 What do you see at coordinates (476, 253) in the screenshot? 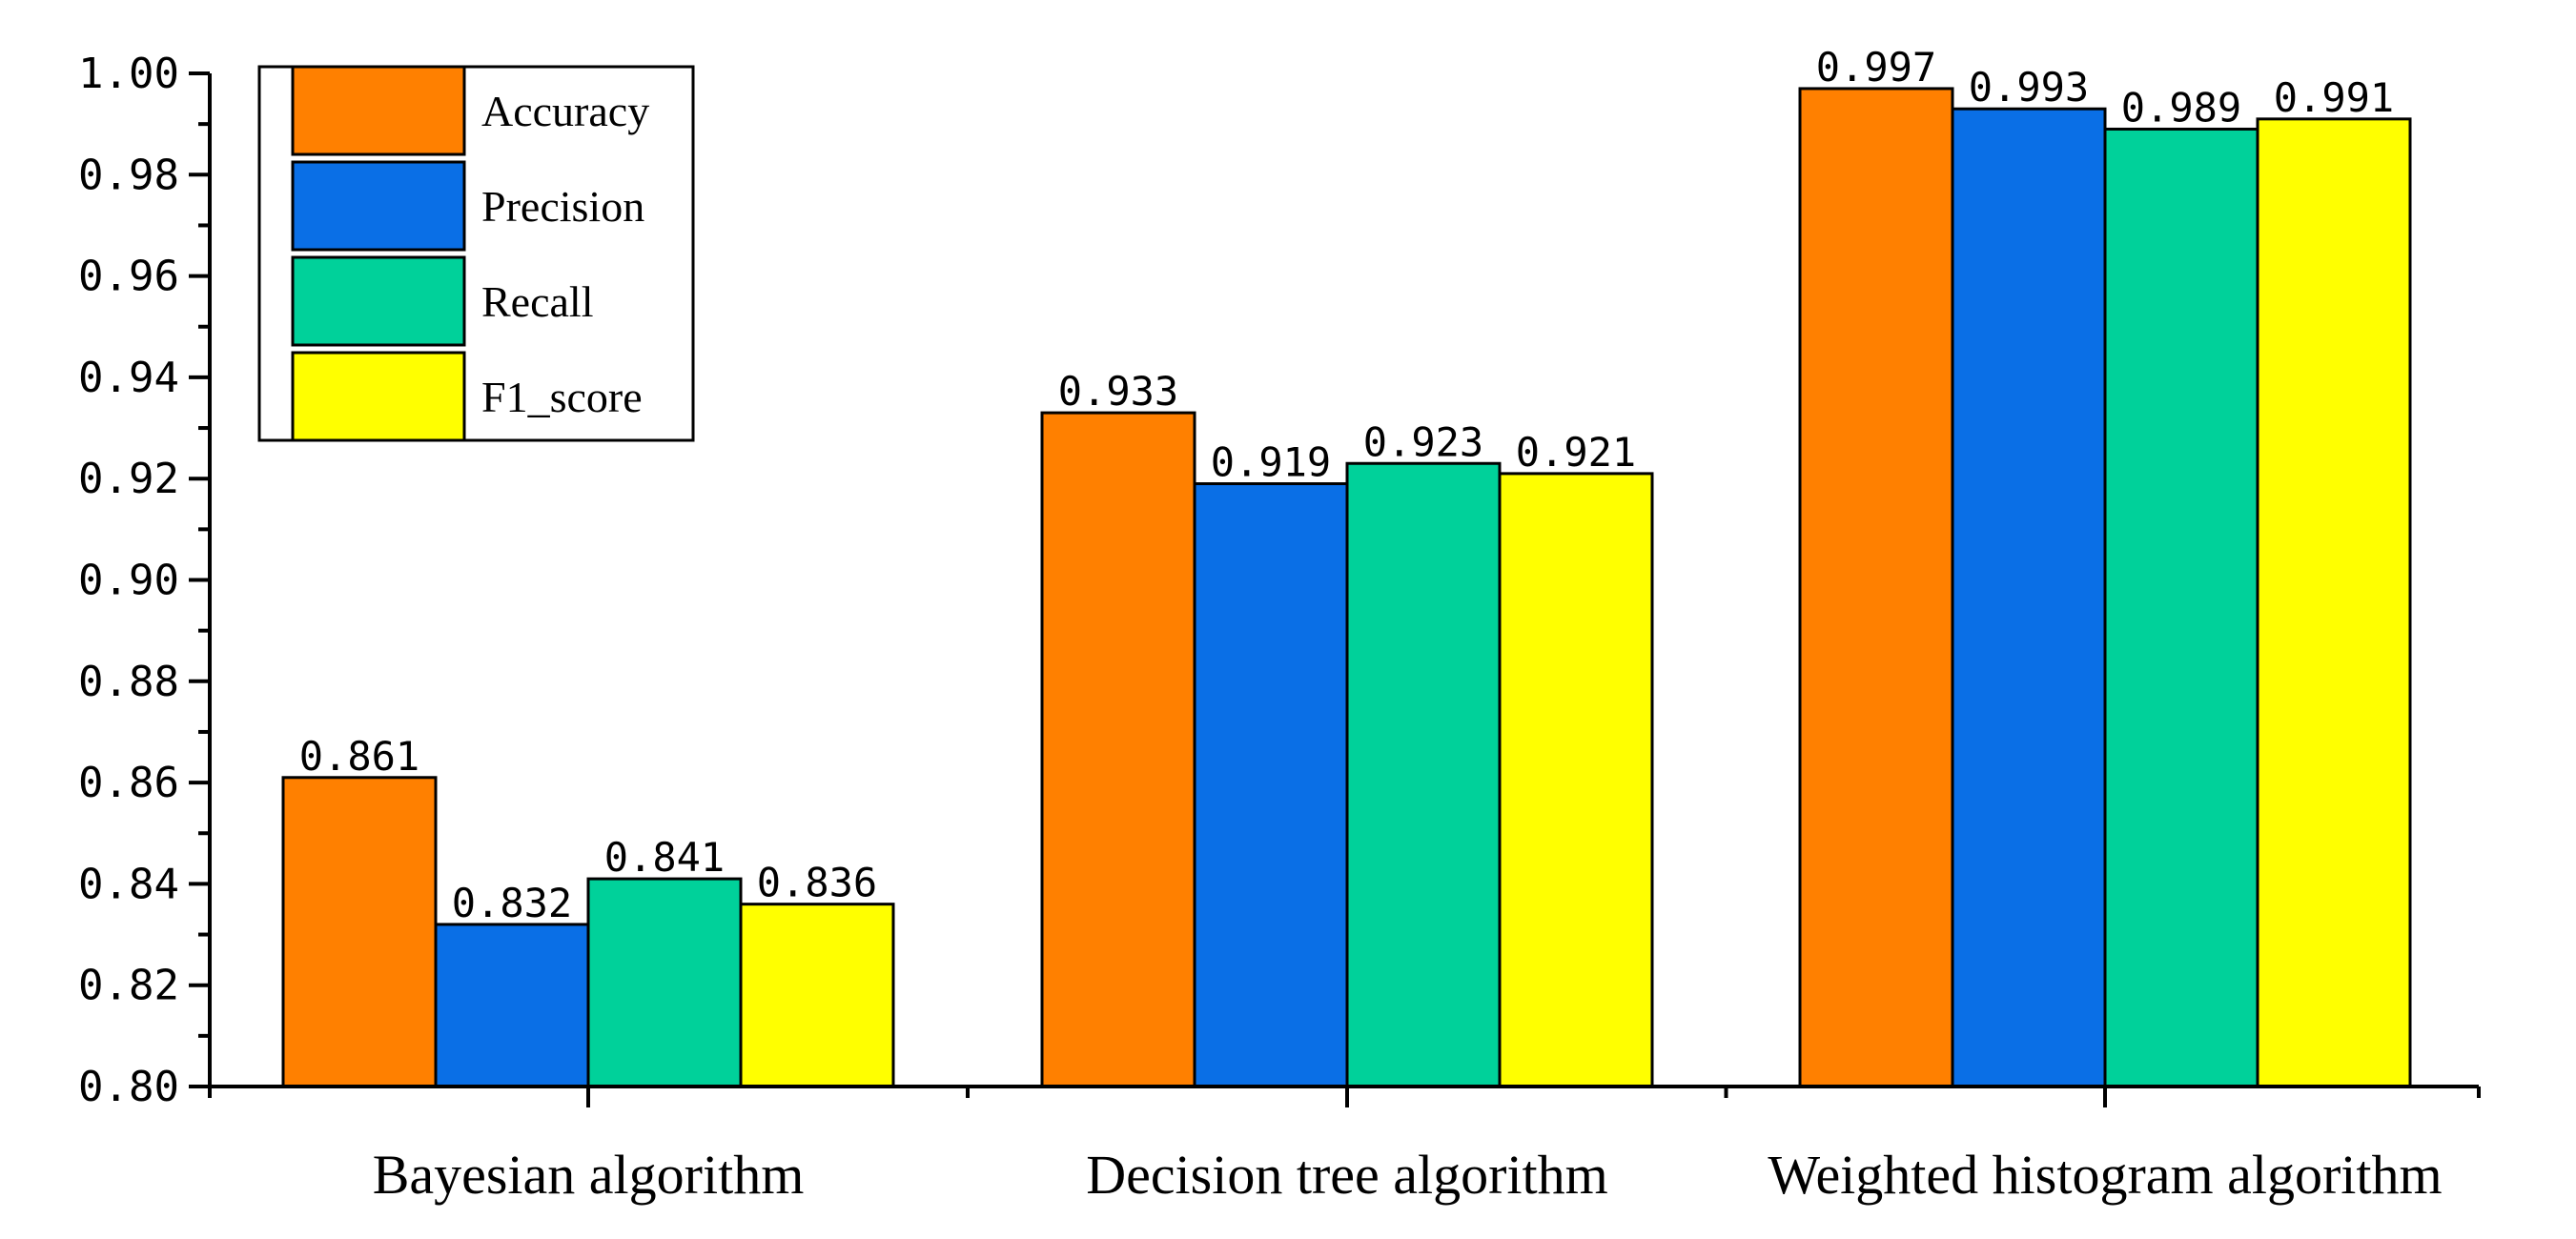
I see `legend: Accuracy Precision Recall F1_score` at bounding box center [476, 253].